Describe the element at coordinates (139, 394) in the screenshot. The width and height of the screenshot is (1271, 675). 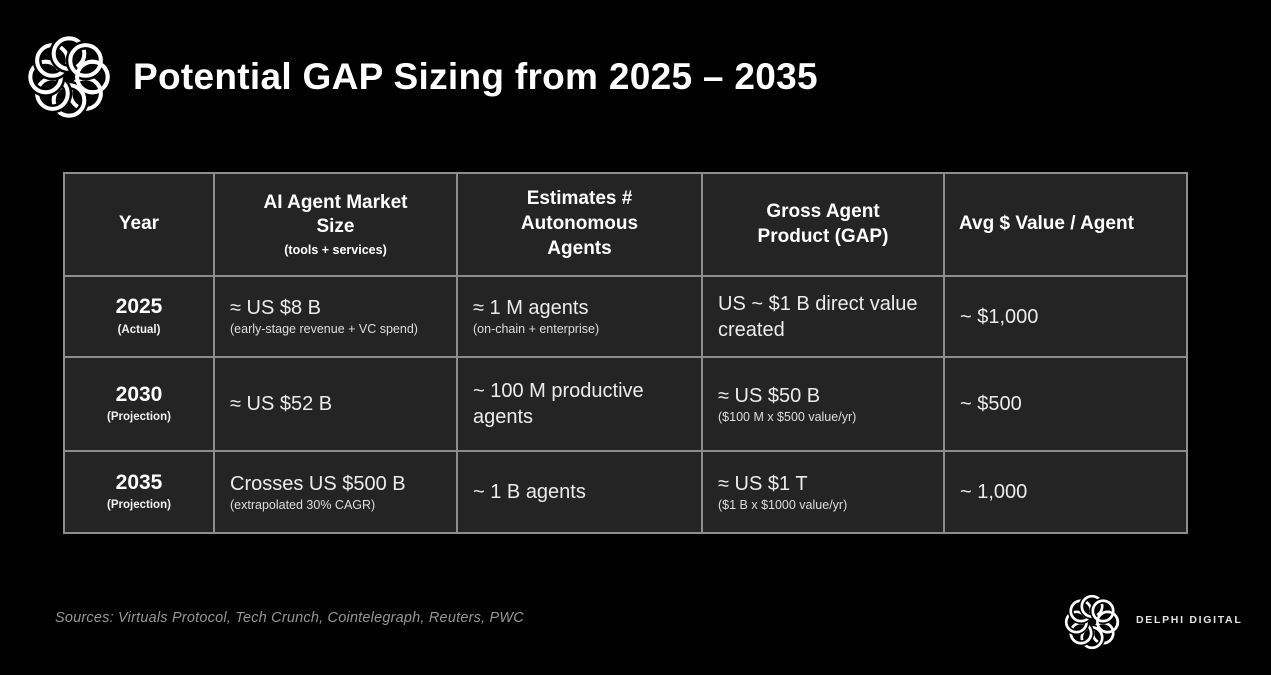
I see `year-value: 2030` at that location.